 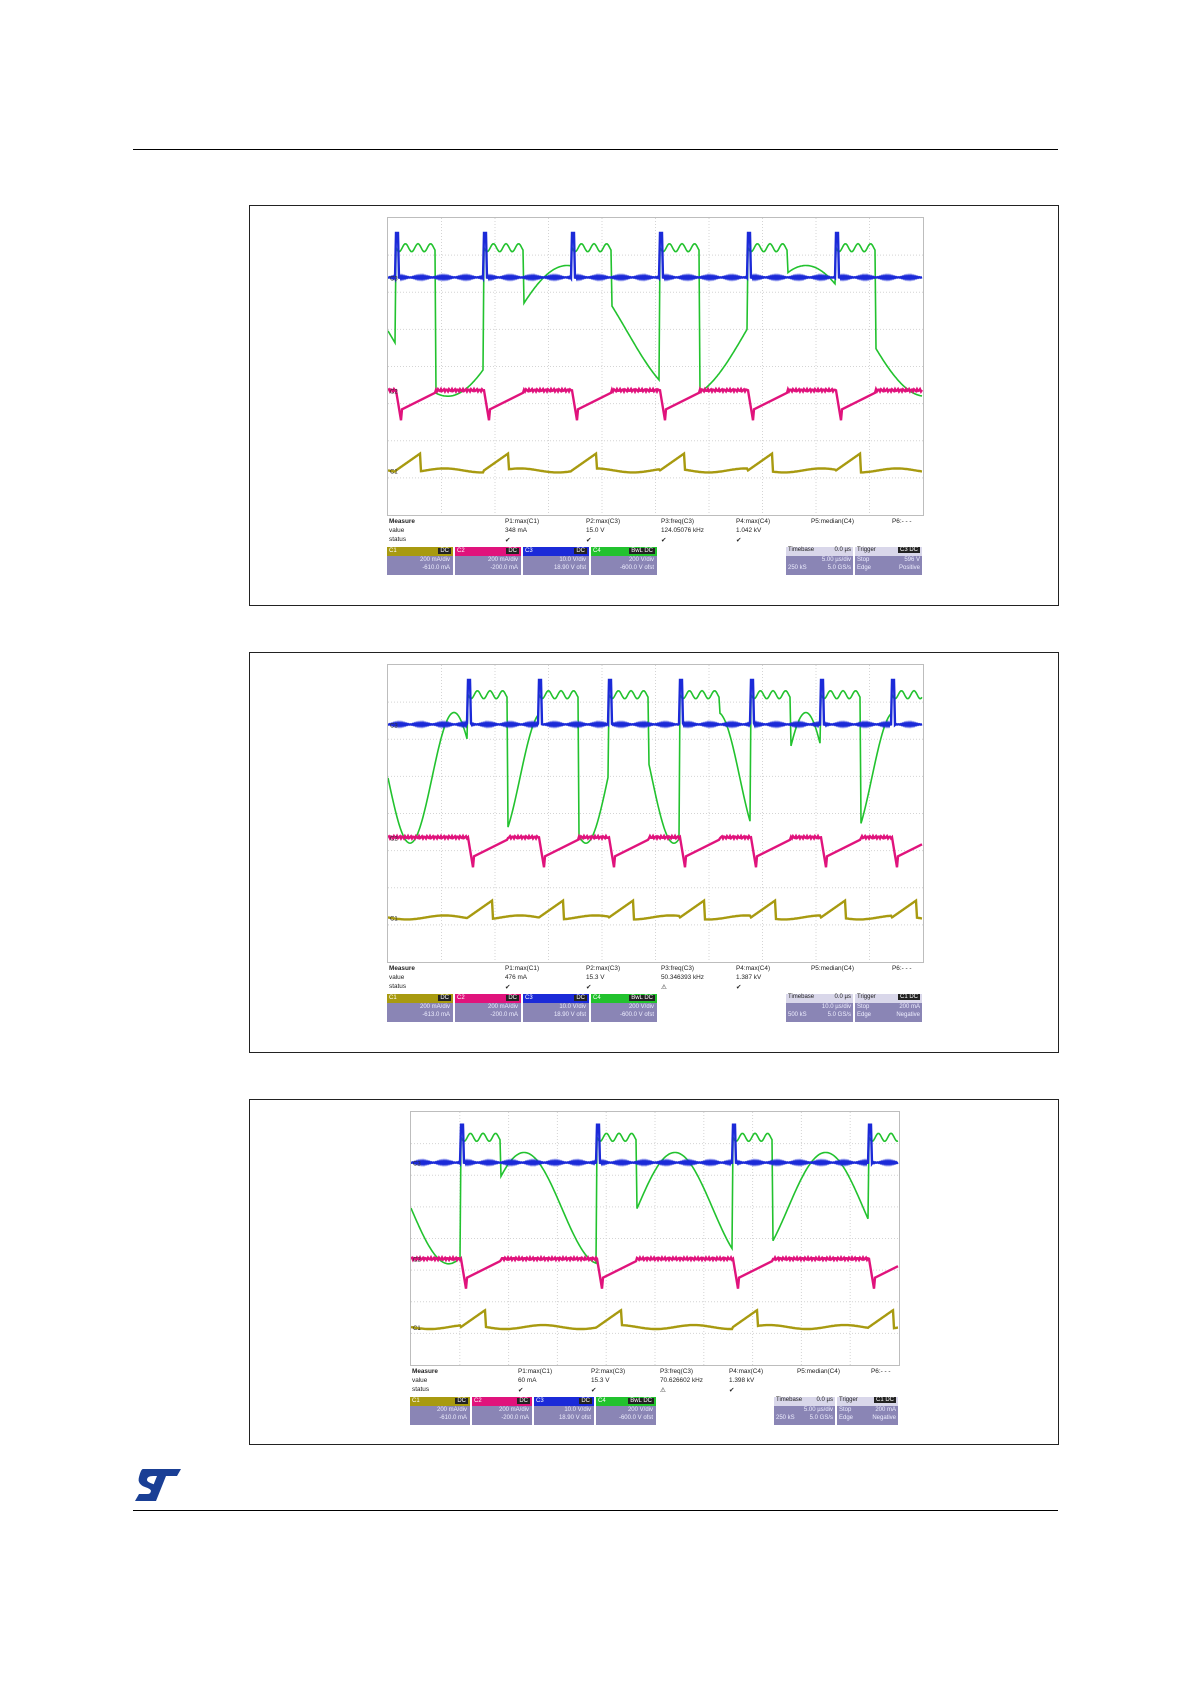 What do you see at coordinates (436, 1015) in the screenshot?
I see `channel-offset: -613.0 mA` at bounding box center [436, 1015].